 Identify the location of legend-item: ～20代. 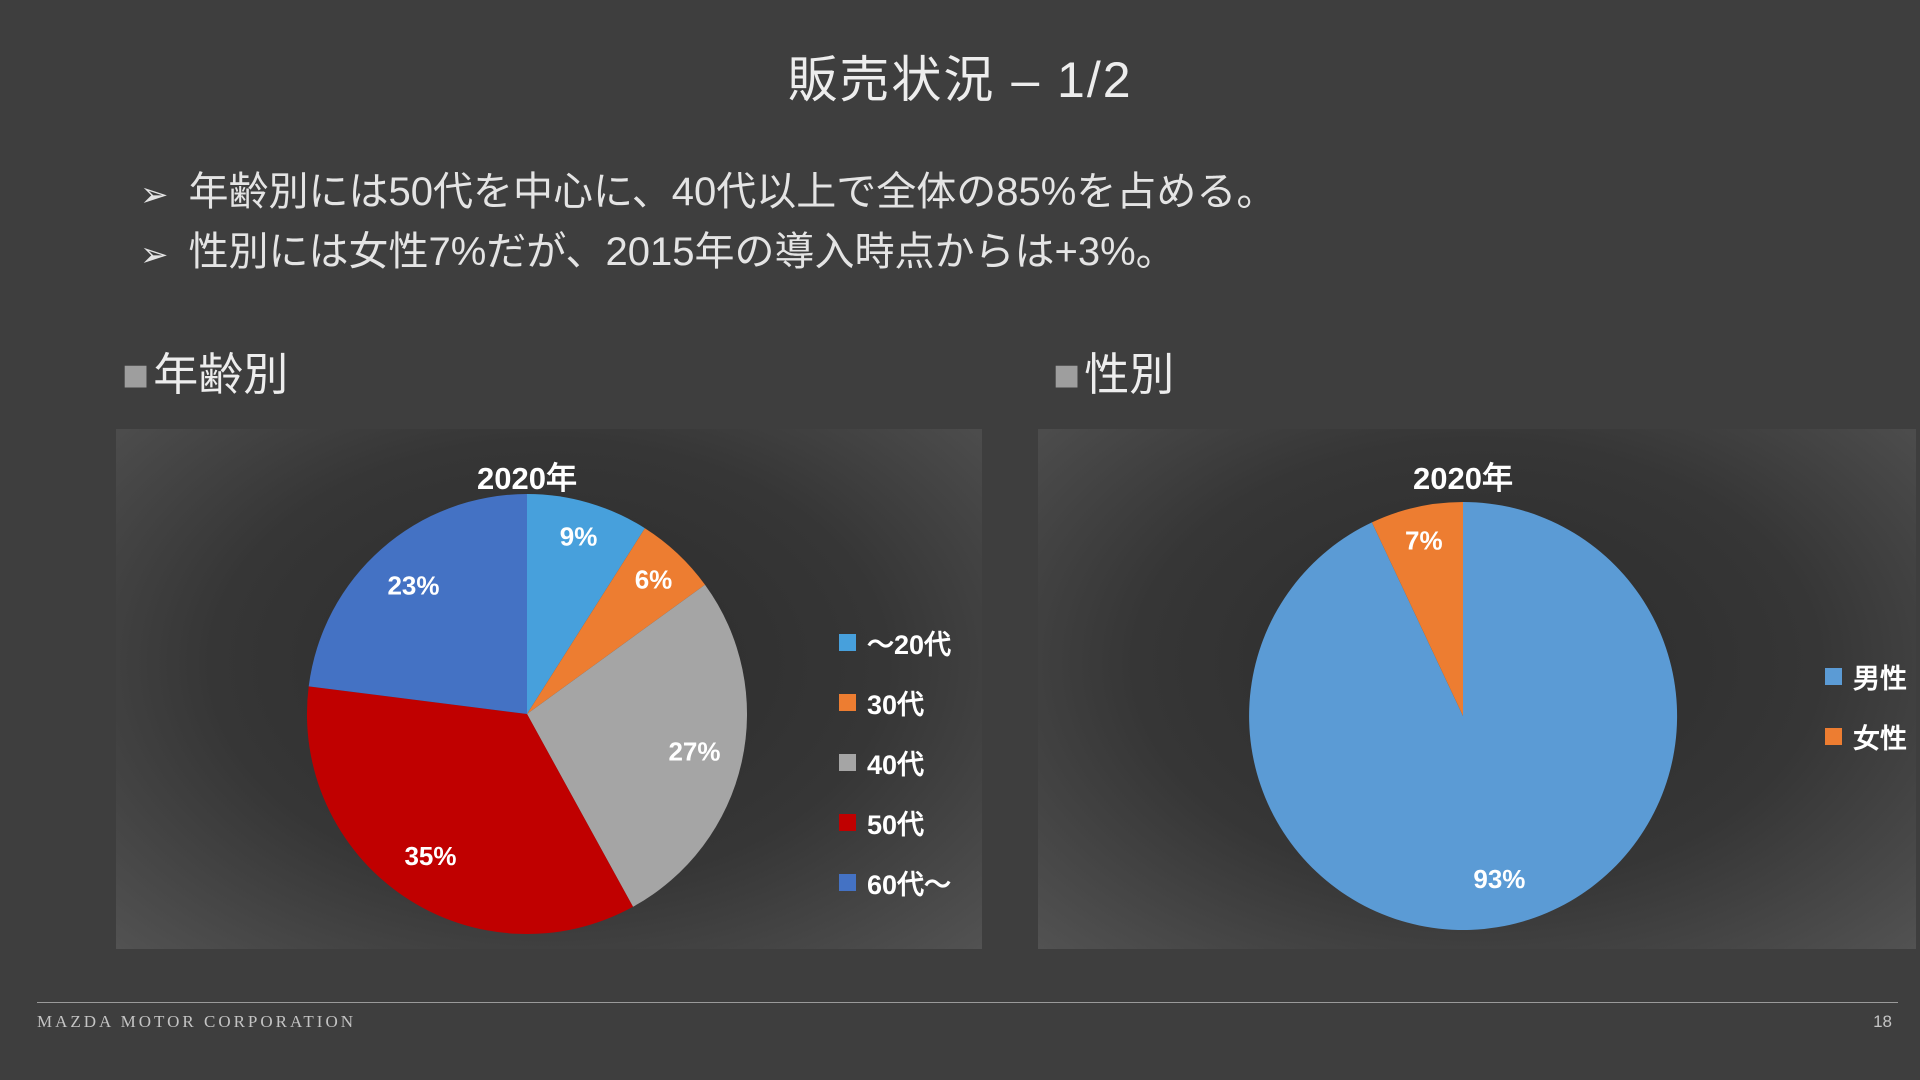
(895, 642).